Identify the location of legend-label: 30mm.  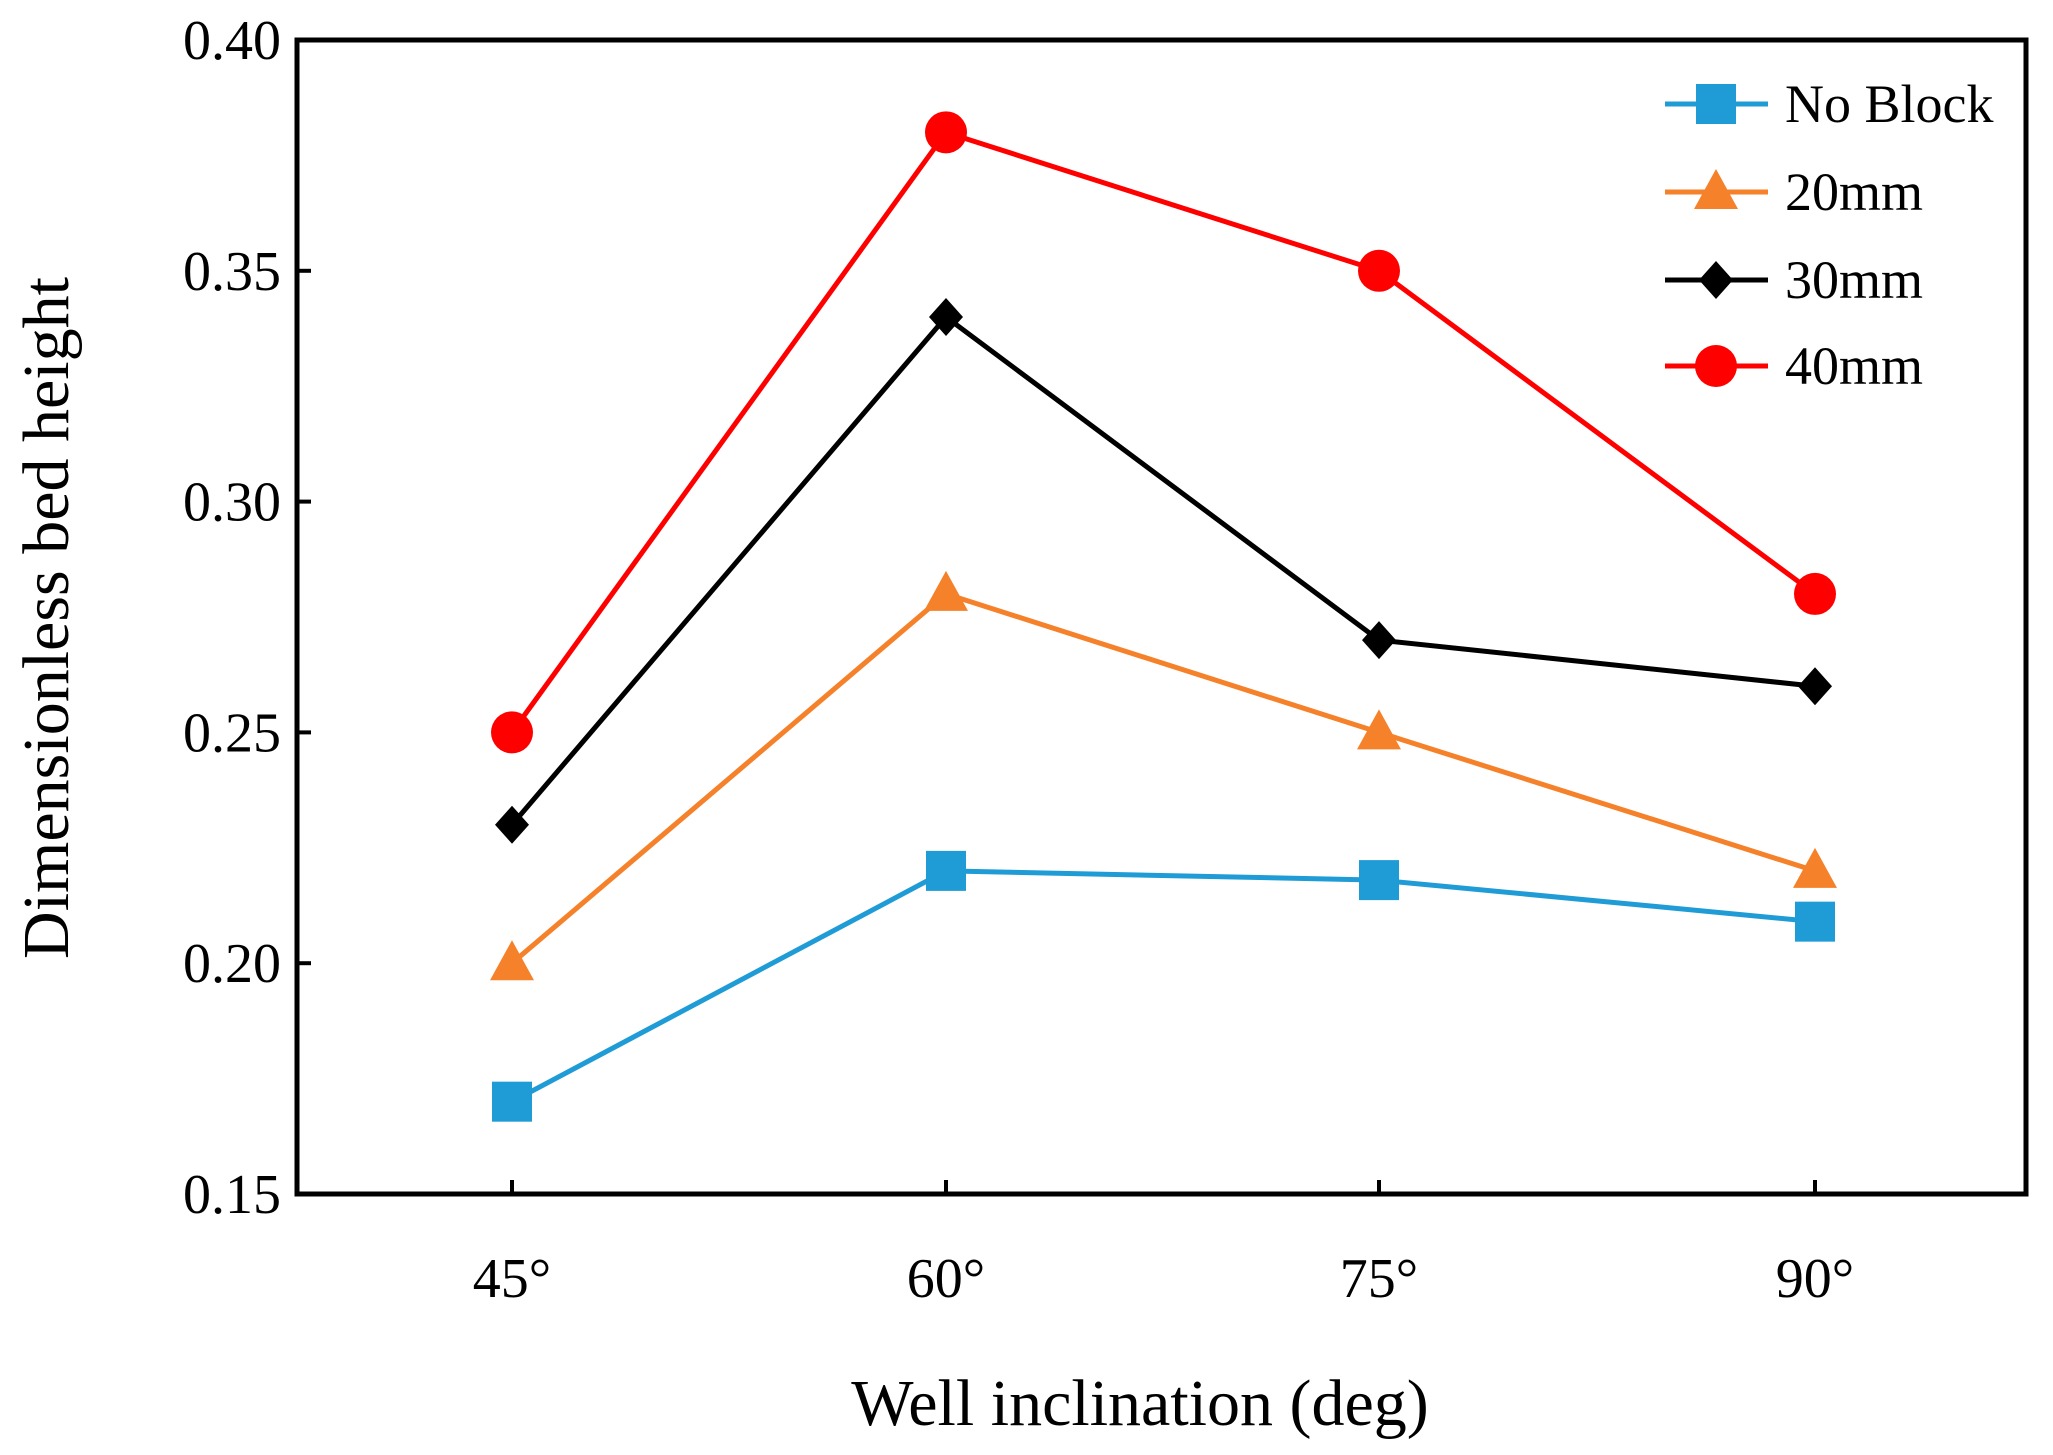
(1854, 280).